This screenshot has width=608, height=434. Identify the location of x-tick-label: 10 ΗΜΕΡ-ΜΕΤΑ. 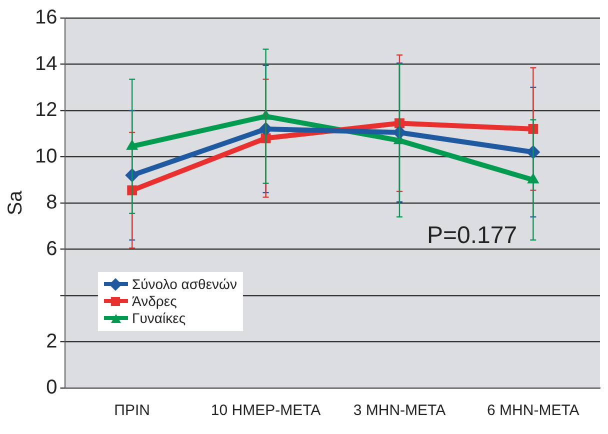
(265, 411).